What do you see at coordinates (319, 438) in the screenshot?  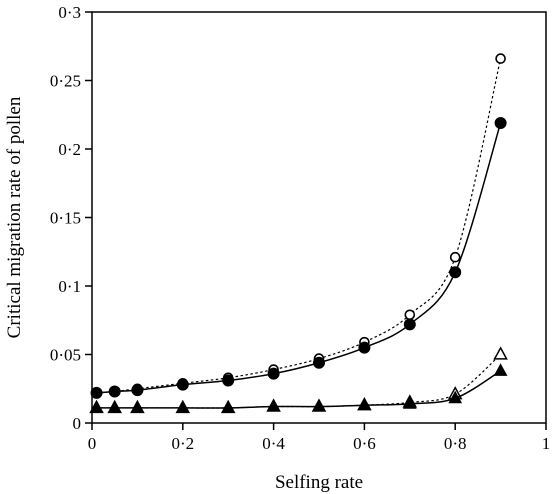 I see `x-axis-ticks: 0 0·2 0·4 0·6 0·8 1` at bounding box center [319, 438].